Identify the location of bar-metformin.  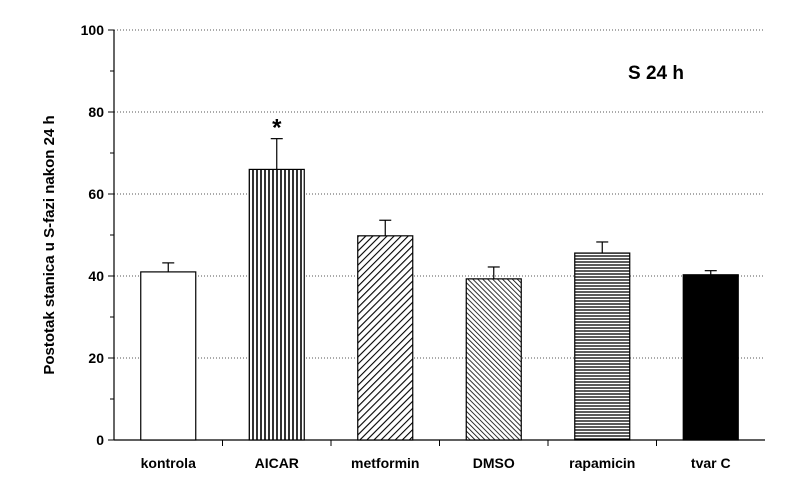
(385, 338).